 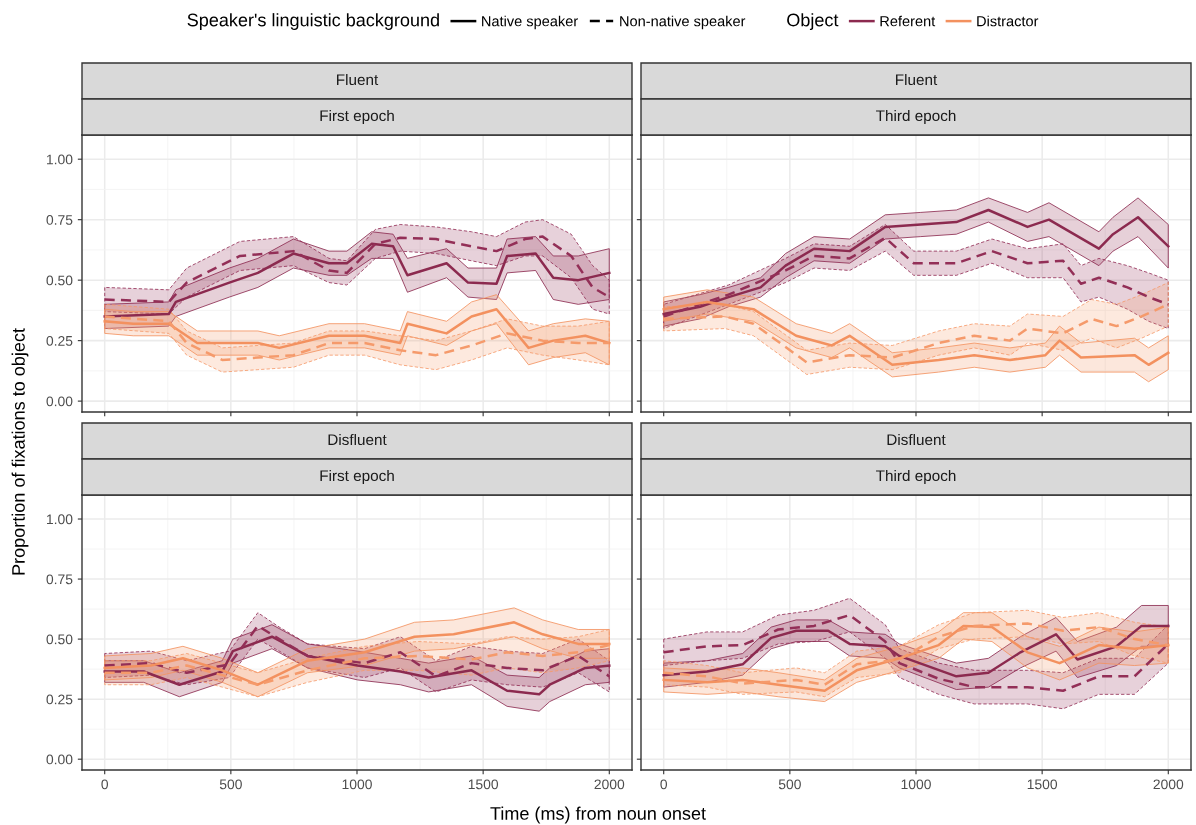 What do you see at coordinates (598, 815) in the screenshot?
I see `x-axis-title: Time (ms) from noun onset` at bounding box center [598, 815].